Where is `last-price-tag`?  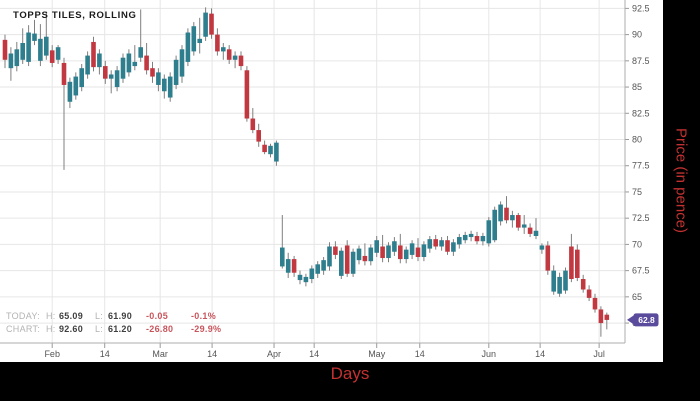 last-price-tag is located at coordinates (646, 320).